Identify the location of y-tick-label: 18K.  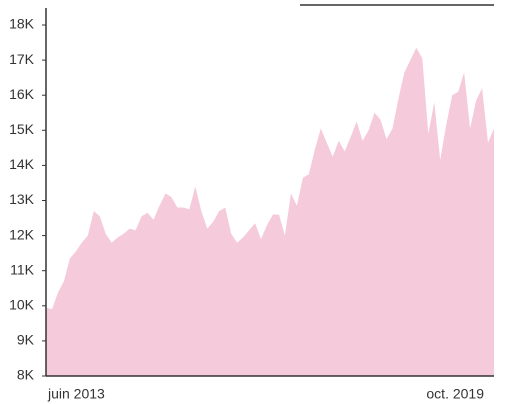
(22, 24).